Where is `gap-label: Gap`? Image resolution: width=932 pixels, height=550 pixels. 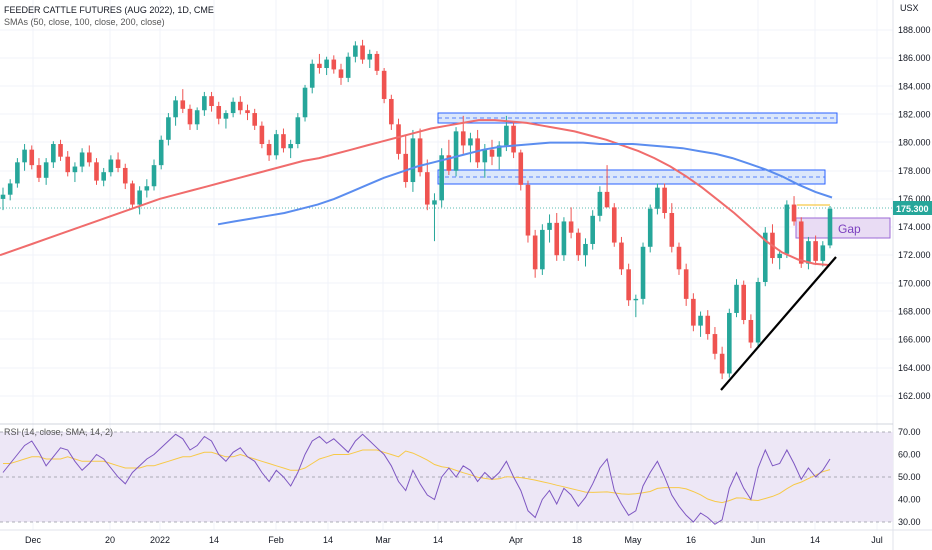 gap-label: Gap is located at coordinates (849, 229).